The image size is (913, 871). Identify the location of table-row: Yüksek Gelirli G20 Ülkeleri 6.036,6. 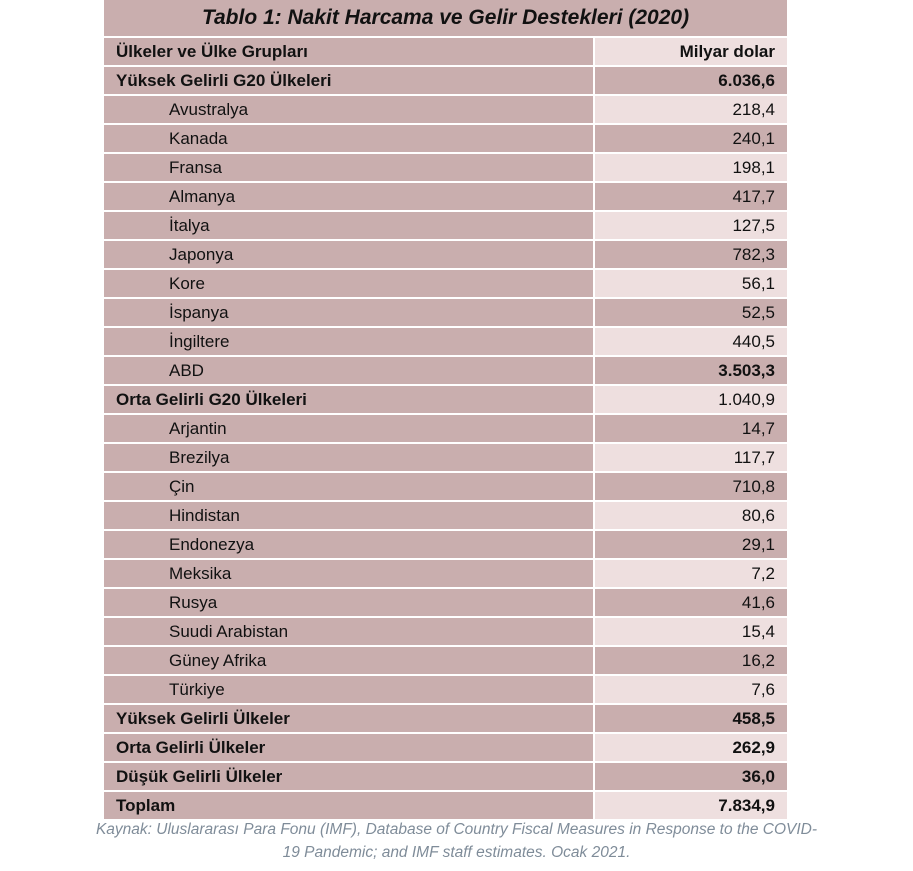
(445, 81).